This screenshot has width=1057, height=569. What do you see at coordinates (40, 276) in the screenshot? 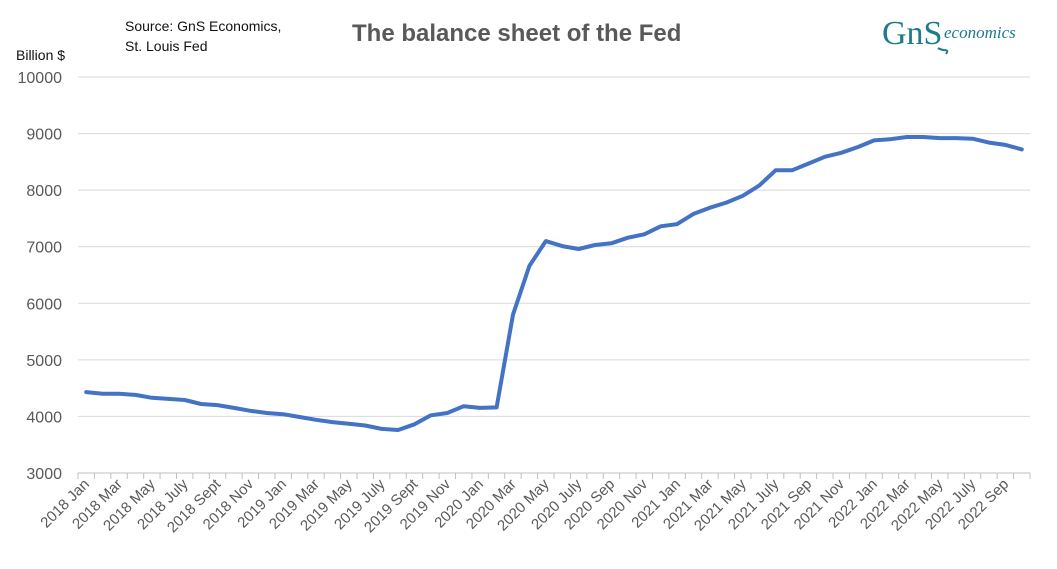
I see `y-tick-labels: 3000 4000 5000 6000 7000 8000 9000 10000` at bounding box center [40, 276].